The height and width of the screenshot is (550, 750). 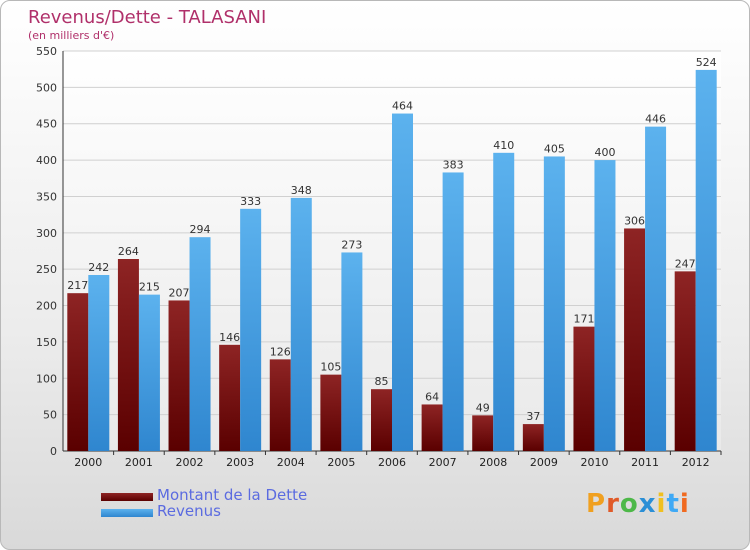 I want to click on x-tick-label: 2006, so click(x=392, y=462).